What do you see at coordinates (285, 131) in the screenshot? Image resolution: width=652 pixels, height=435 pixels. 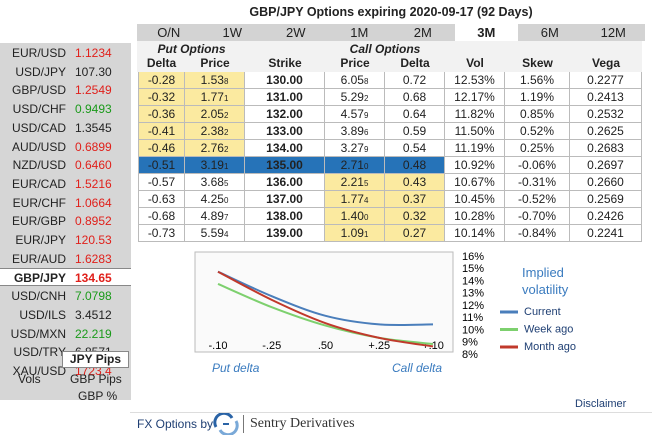 I see `table-cell: 133.00` at bounding box center [285, 131].